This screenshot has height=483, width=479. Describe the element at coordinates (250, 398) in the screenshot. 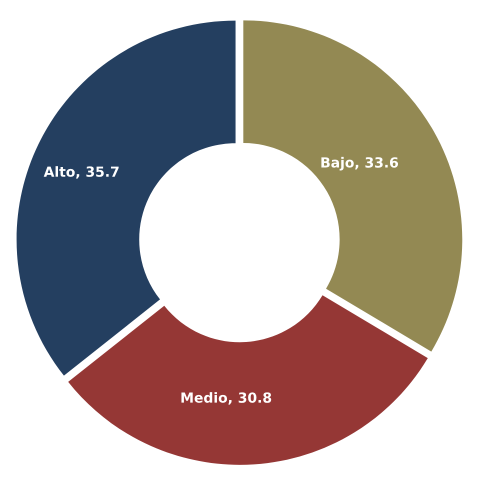

I see `data-label: , 30.8` at that location.